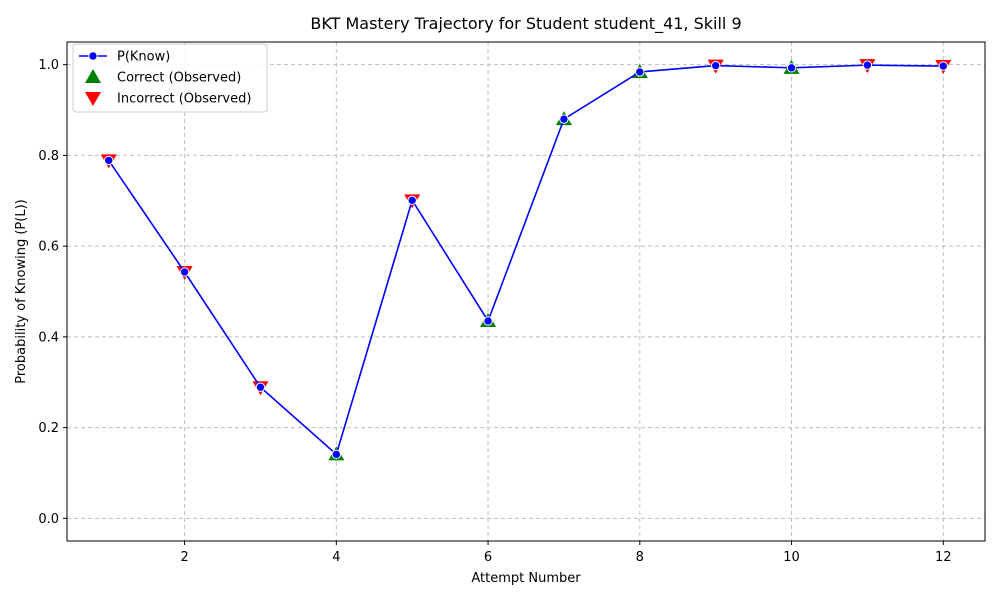 The height and width of the screenshot is (600, 1000). Describe the element at coordinates (143, 57) in the screenshot. I see `legend-label-pknow: P(Know)` at that location.